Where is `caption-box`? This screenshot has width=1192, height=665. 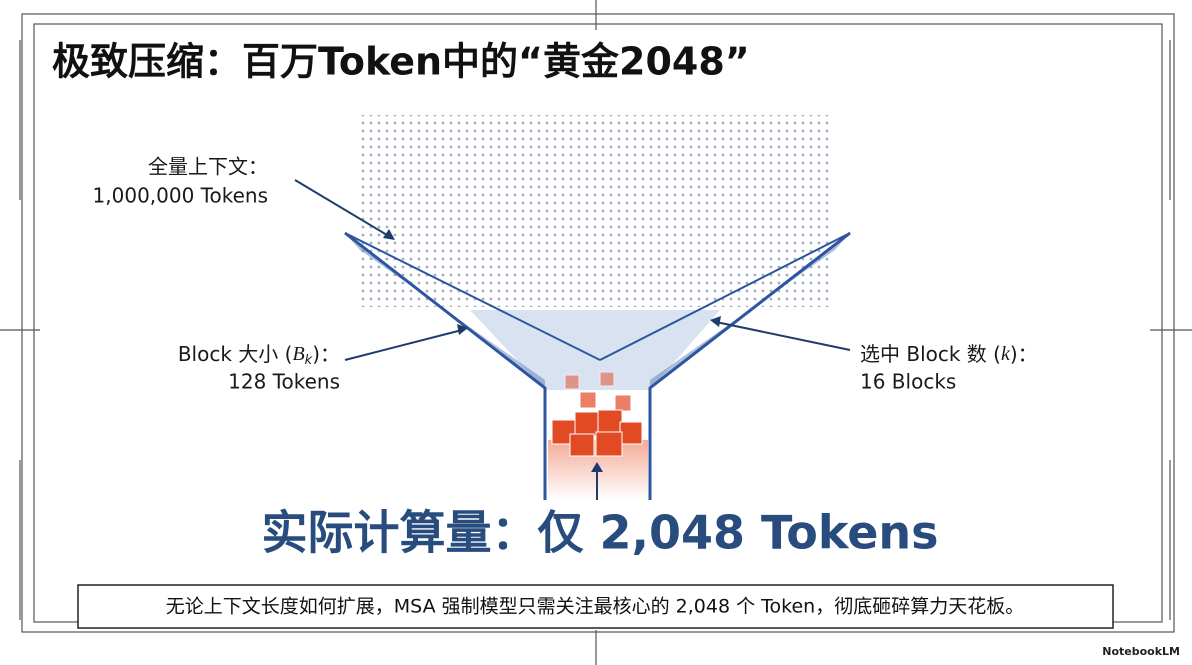
caption-box is located at coordinates (595, 606).